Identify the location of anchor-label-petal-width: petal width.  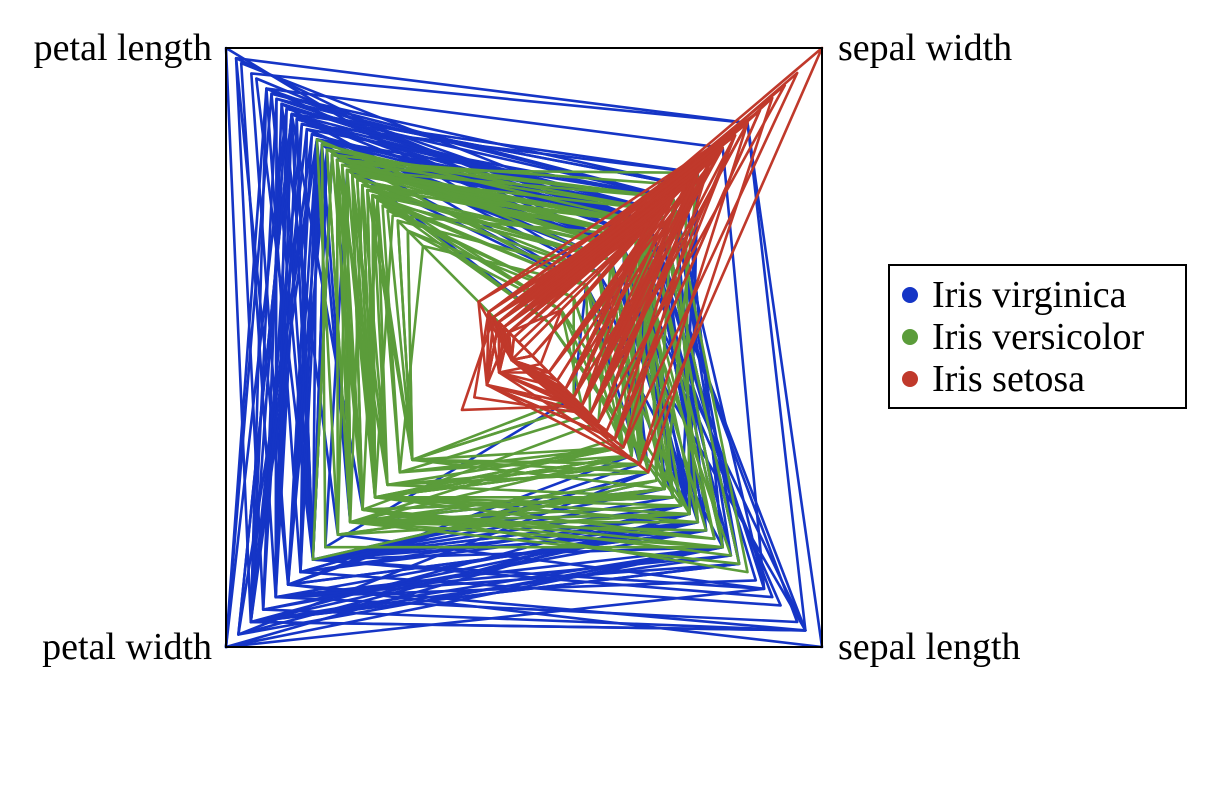
(127, 647).